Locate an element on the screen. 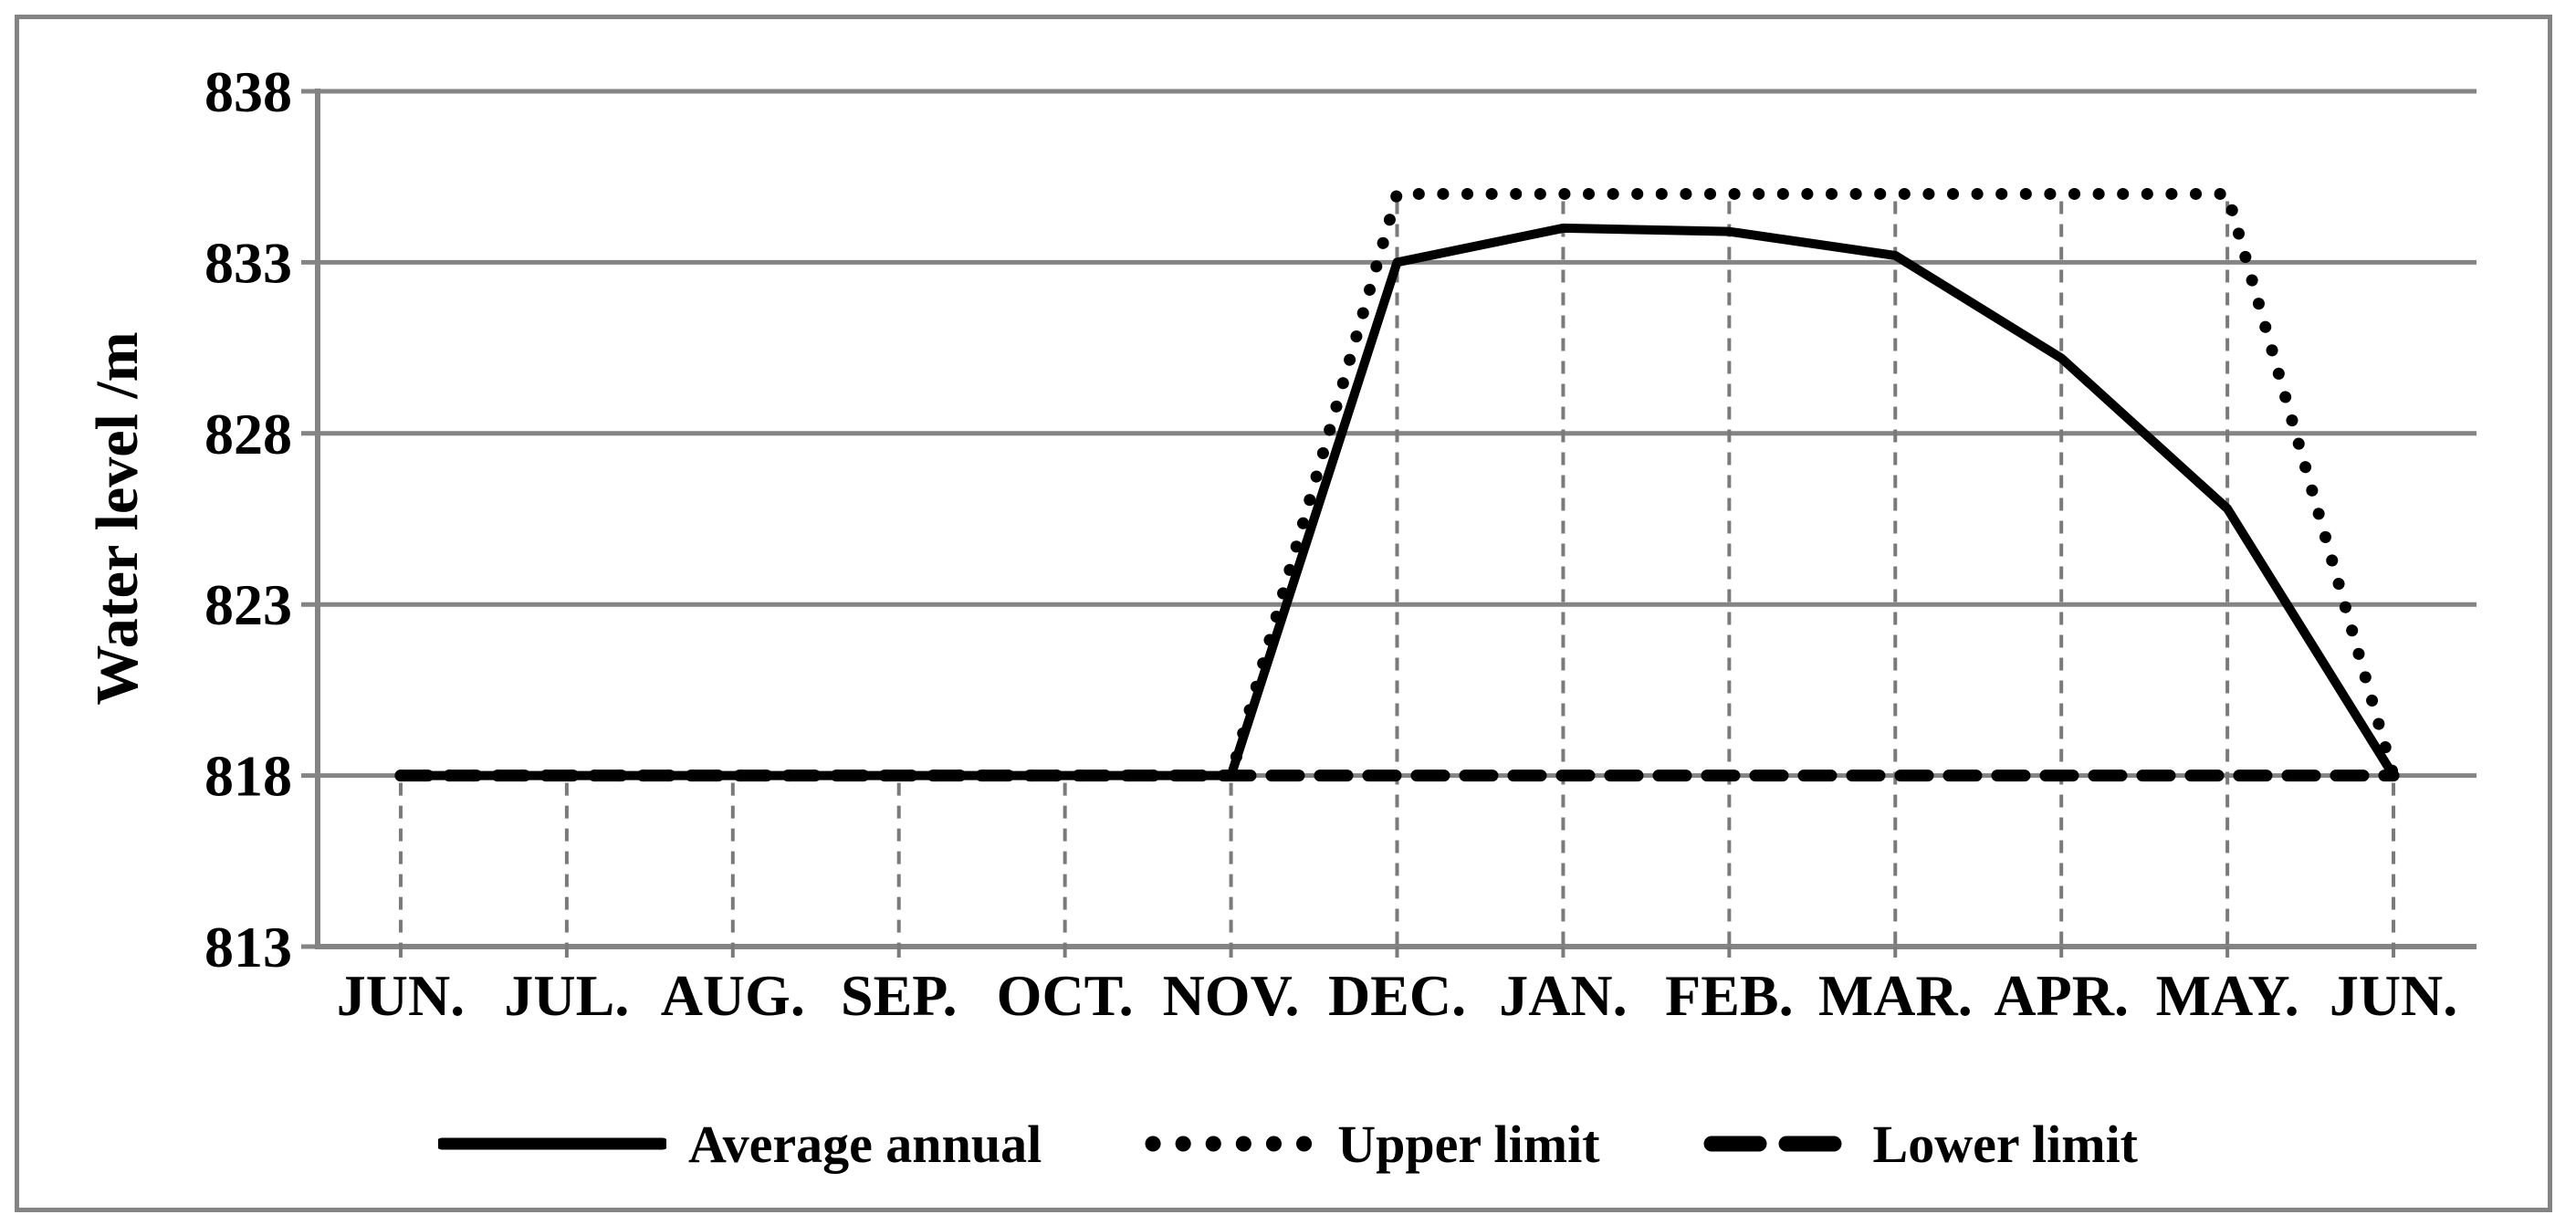 The width and height of the screenshot is (2576, 1225). x-tick-label: APR. is located at coordinates (2061, 995).